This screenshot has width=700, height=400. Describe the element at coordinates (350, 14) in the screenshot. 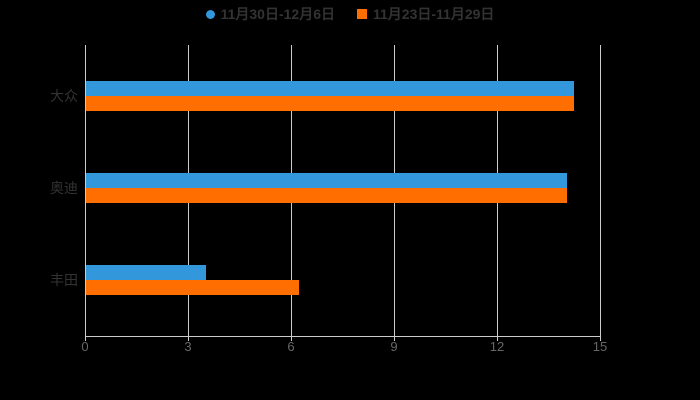

I see `legend: 11月30日-12月6日 11月23日-11月29日` at that location.